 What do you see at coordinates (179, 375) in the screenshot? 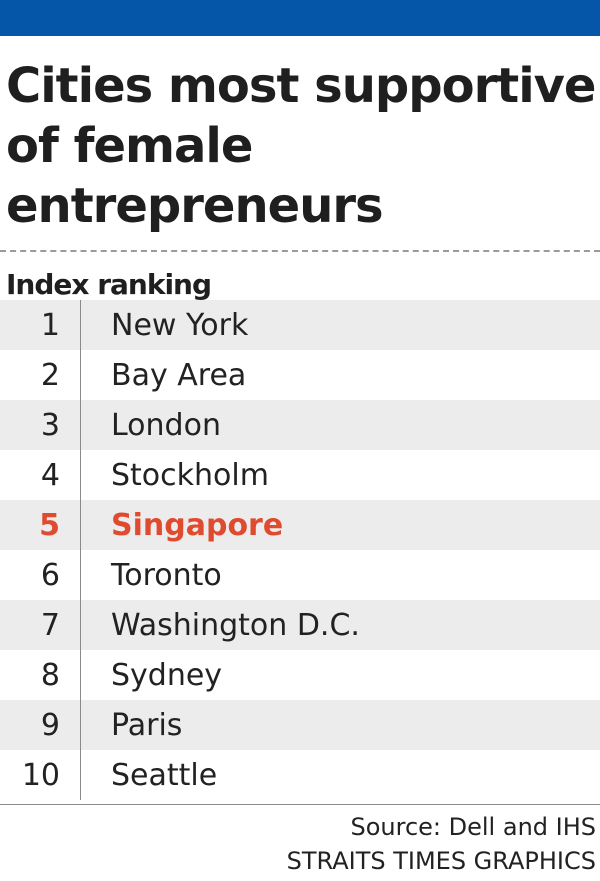
I see `city-cell: Bay Area` at bounding box center [179, 375].